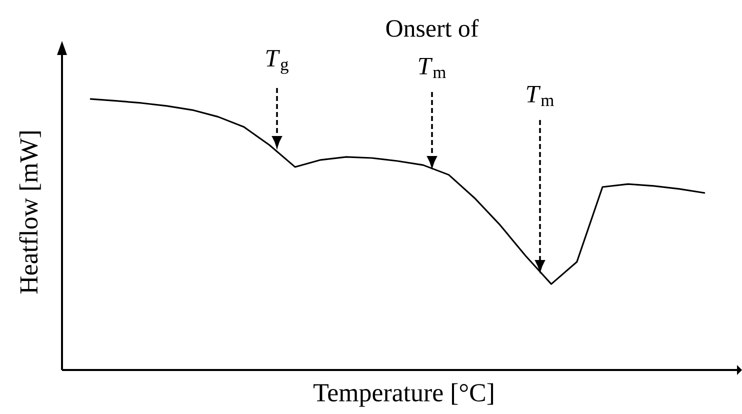  I want to click on text: T$_{g}$, so click(277, 62).